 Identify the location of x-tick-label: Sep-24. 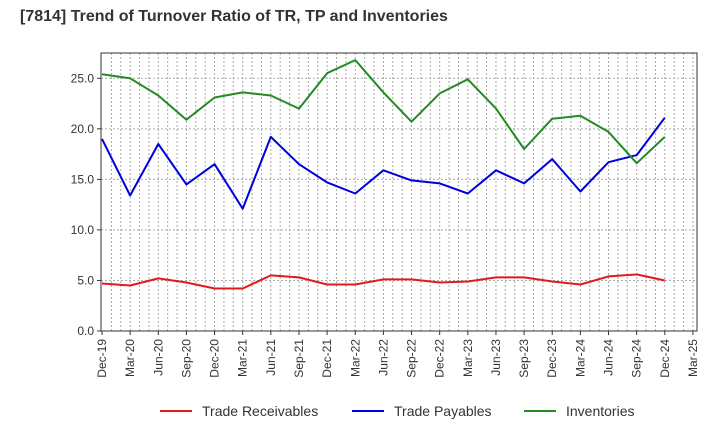
(637, 358).